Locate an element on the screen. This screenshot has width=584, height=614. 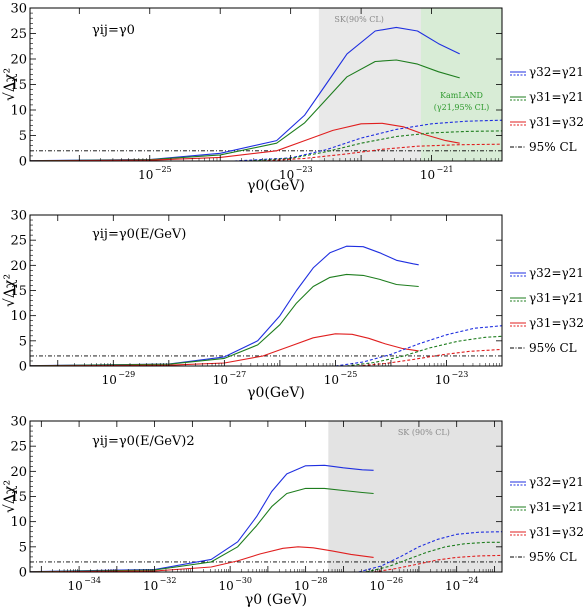
x-tick-label-exponent: −29 is located at coordinates (126, 374).